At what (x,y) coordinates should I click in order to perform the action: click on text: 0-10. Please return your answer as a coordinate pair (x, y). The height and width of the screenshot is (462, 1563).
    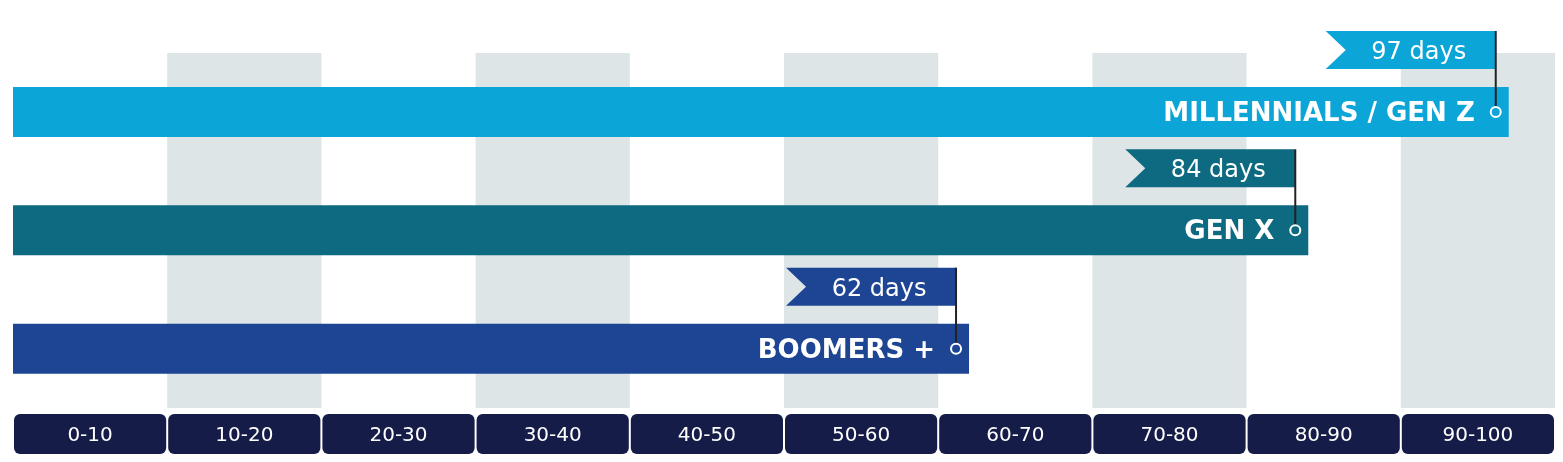
    Looking at the image, I should click on (90, 434).